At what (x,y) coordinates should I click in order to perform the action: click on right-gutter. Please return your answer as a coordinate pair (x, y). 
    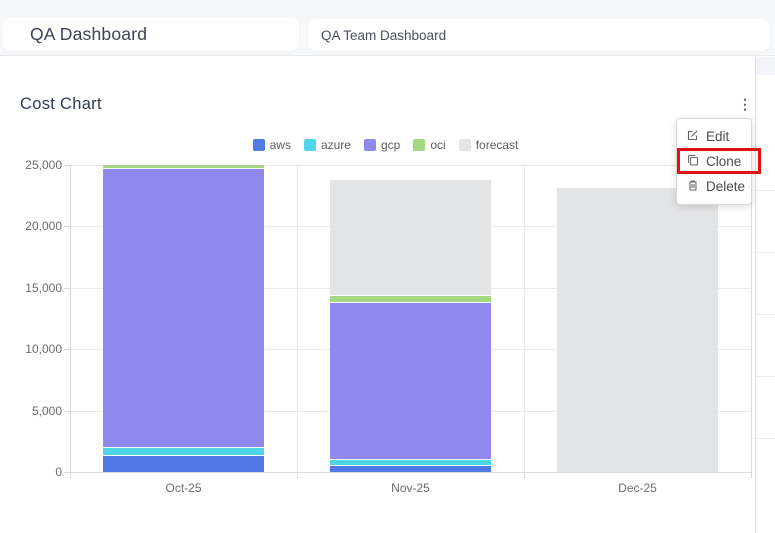
    Looking at the image, I should click on (765, 295).